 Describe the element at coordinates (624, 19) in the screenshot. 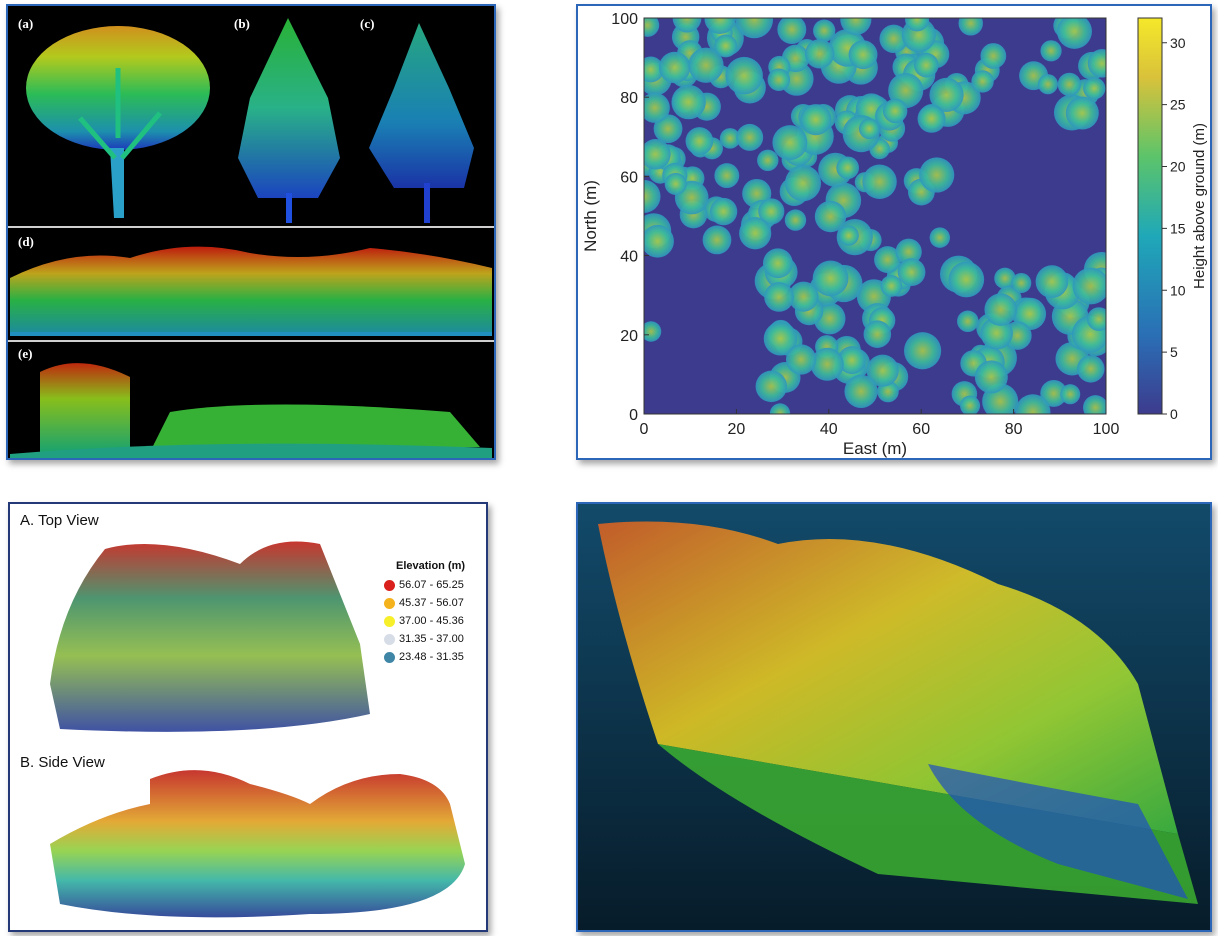

I see `y-tick-label: 100` at that location.